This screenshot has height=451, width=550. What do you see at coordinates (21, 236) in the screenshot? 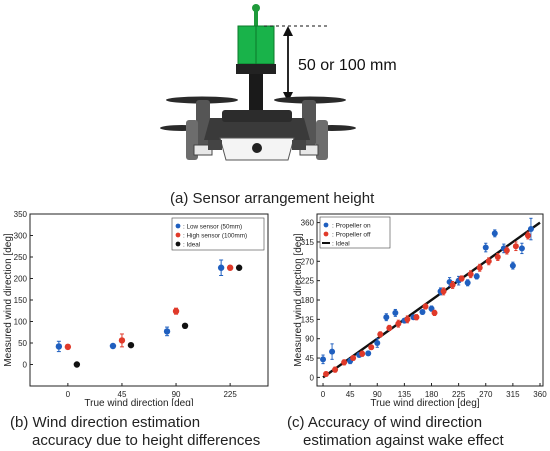
I see `y-tick-label: 300` at bounding box center [21, 236].